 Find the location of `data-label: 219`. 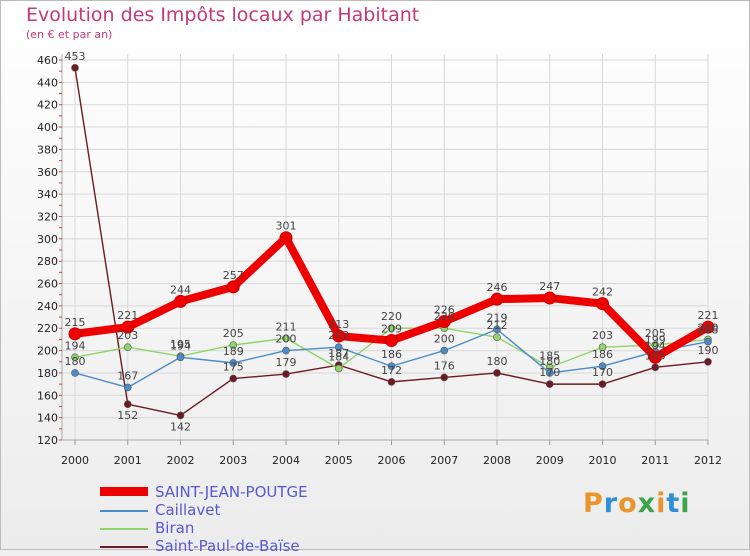

data-label: 219 is located at coordinates (497, 317).